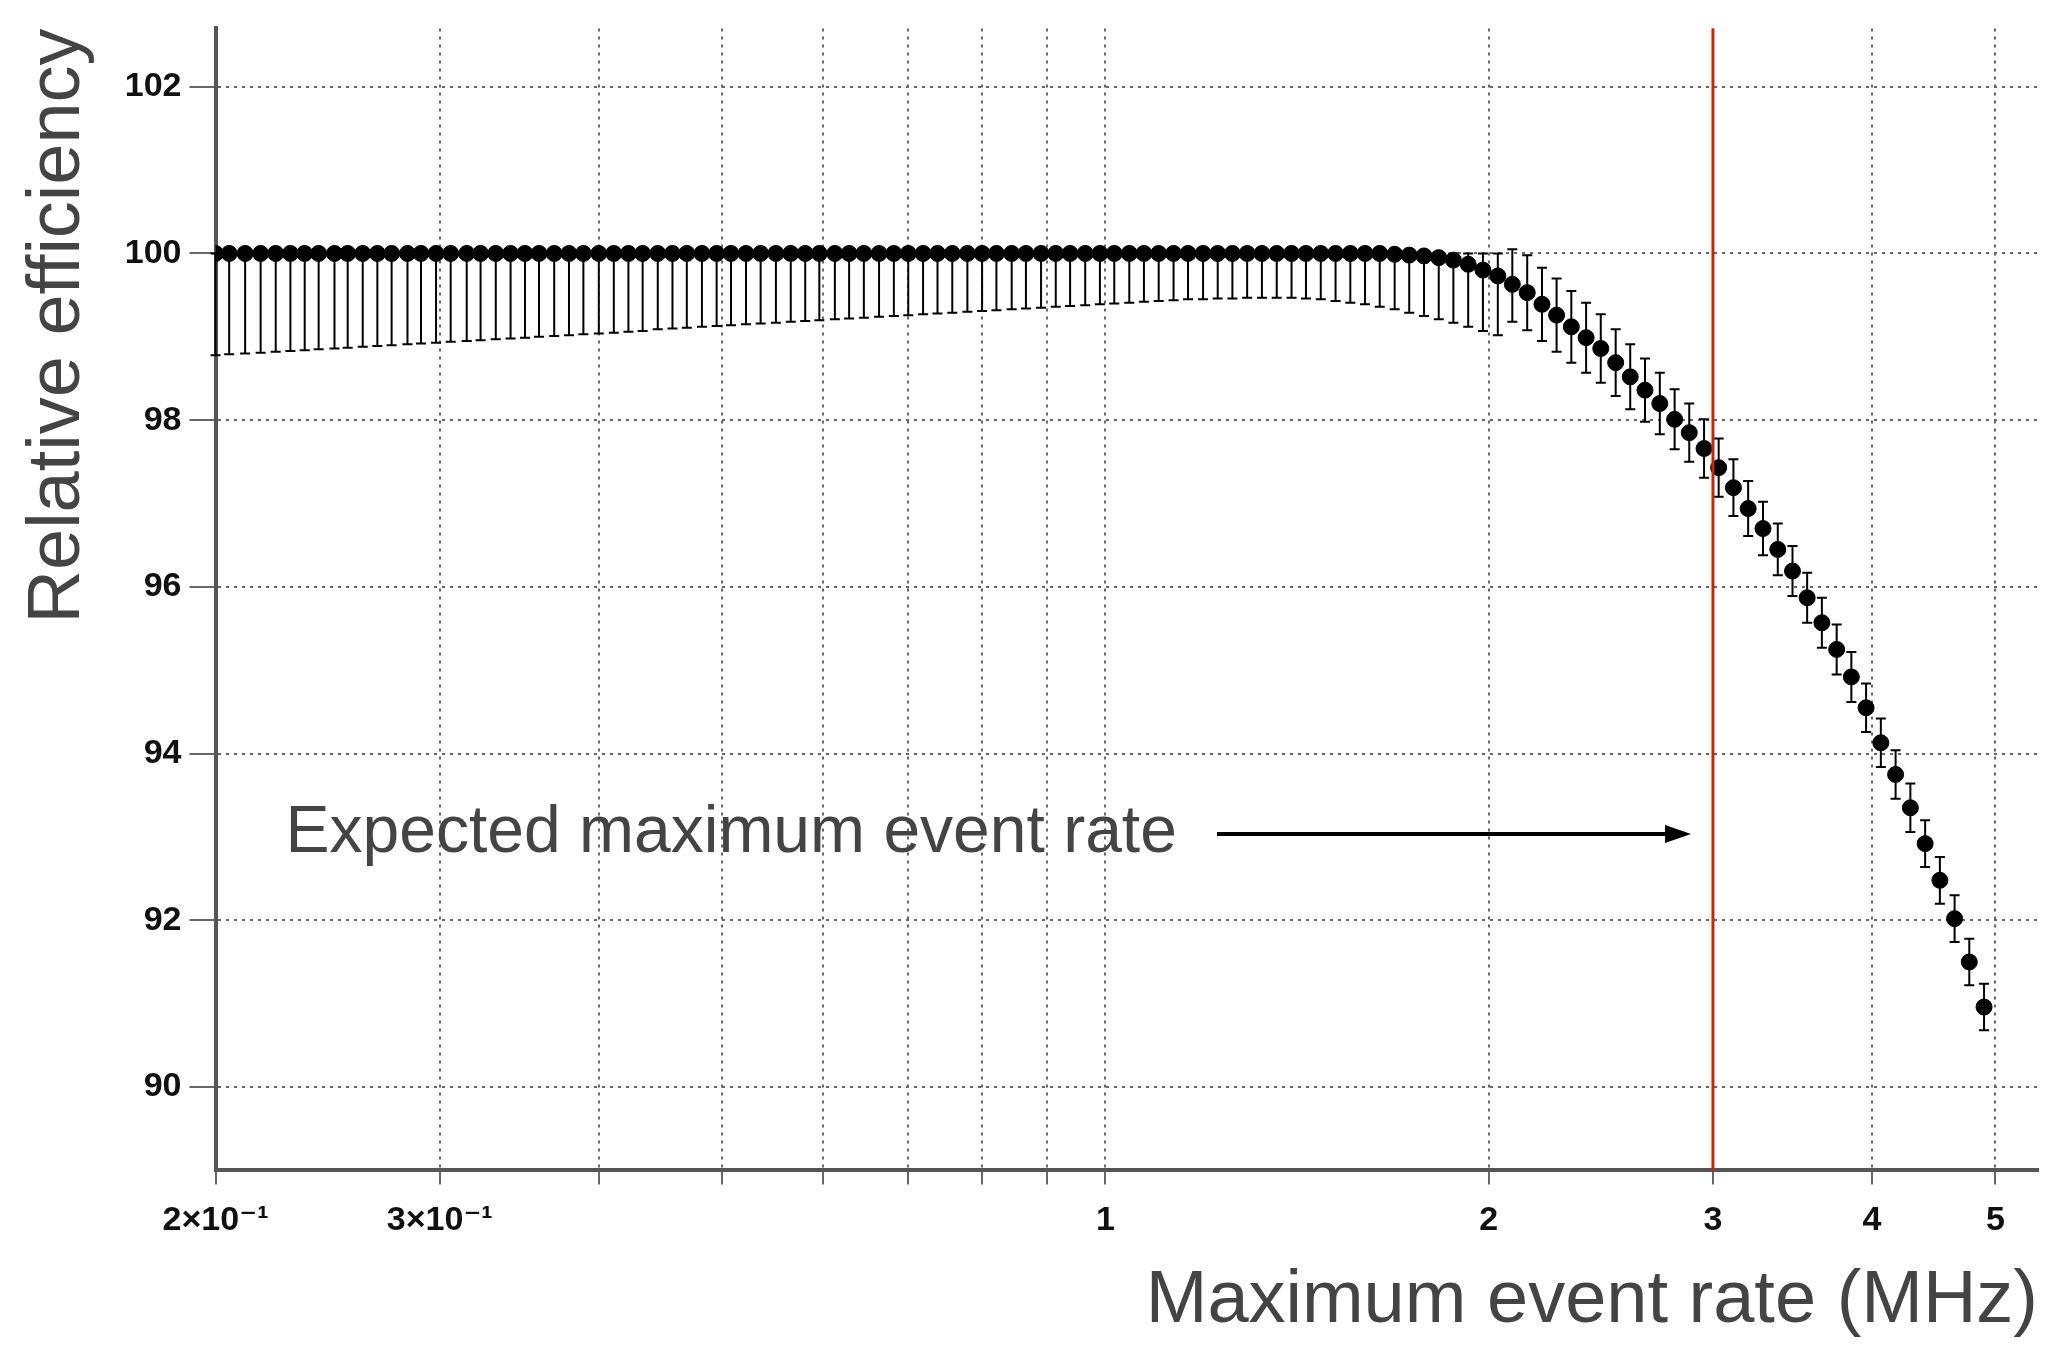 The image size is (2047, 1360). Describe the element at coordinates (153, 250) in the screenshot. I see `y-tick-label: 100` at that location.